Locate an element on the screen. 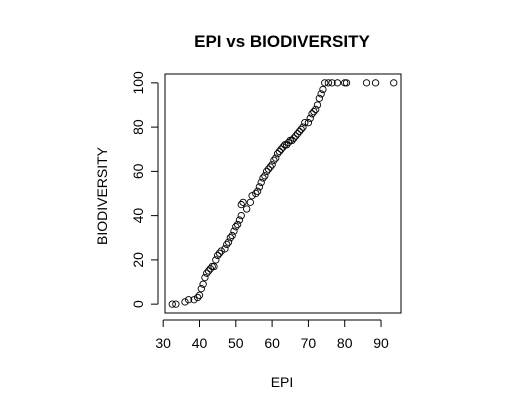  y-tick-label: 60 is located at coordinates (138, 171).